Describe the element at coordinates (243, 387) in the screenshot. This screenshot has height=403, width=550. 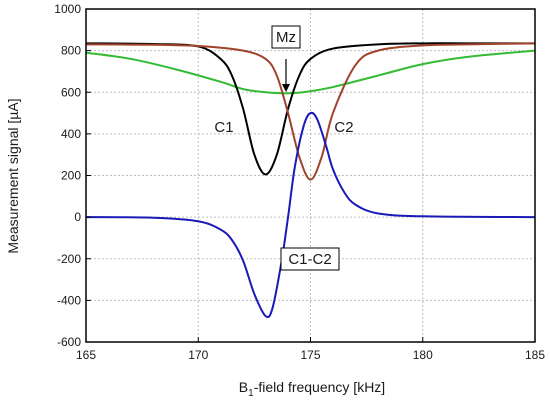
I see `x-axis-title-main: B` at that location.